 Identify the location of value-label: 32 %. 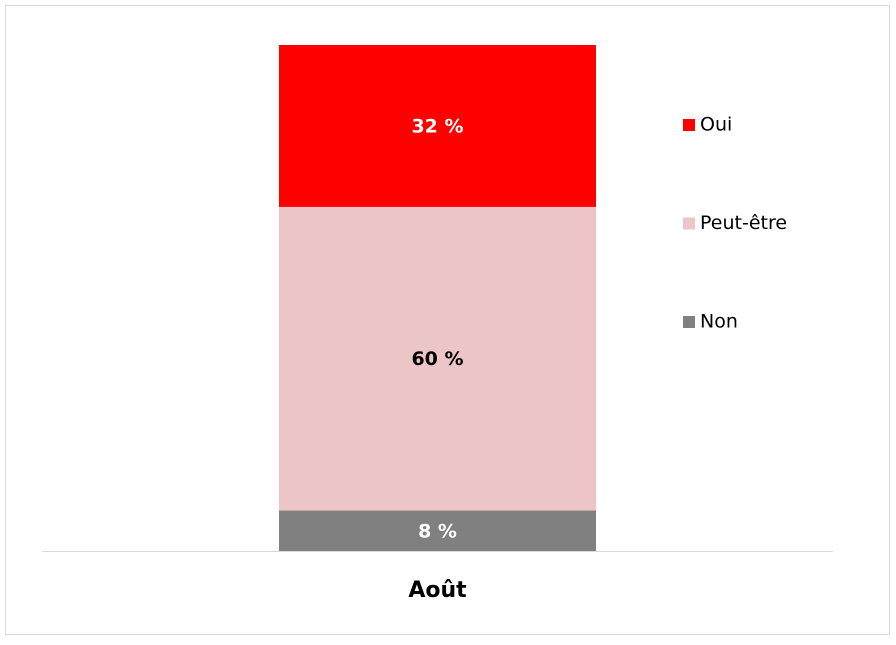
(437, 126).